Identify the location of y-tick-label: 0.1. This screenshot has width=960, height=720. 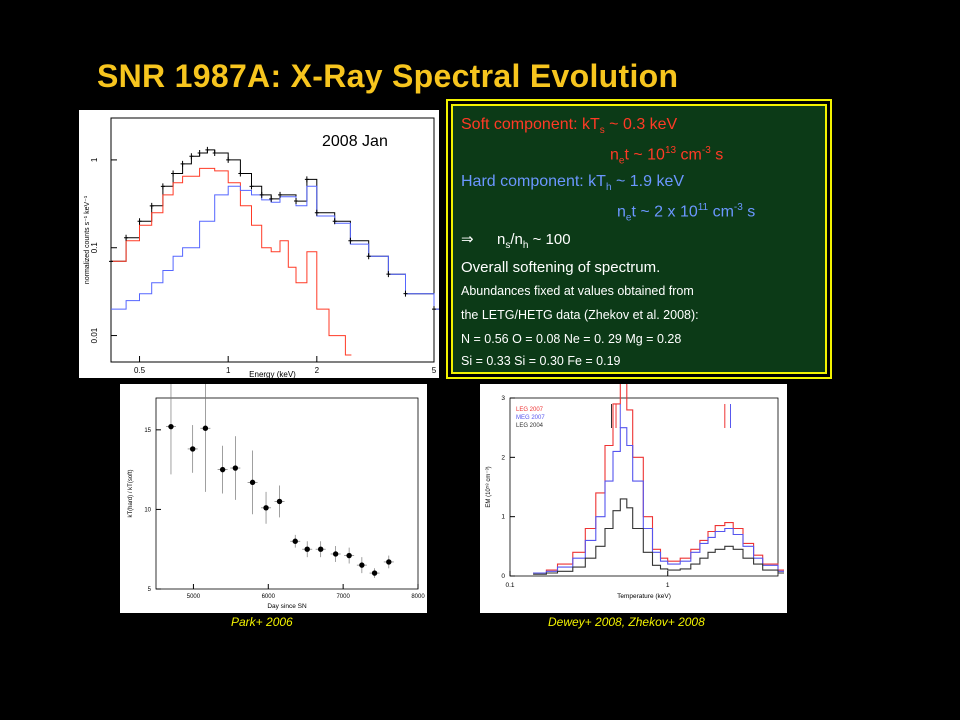
(94, 248).